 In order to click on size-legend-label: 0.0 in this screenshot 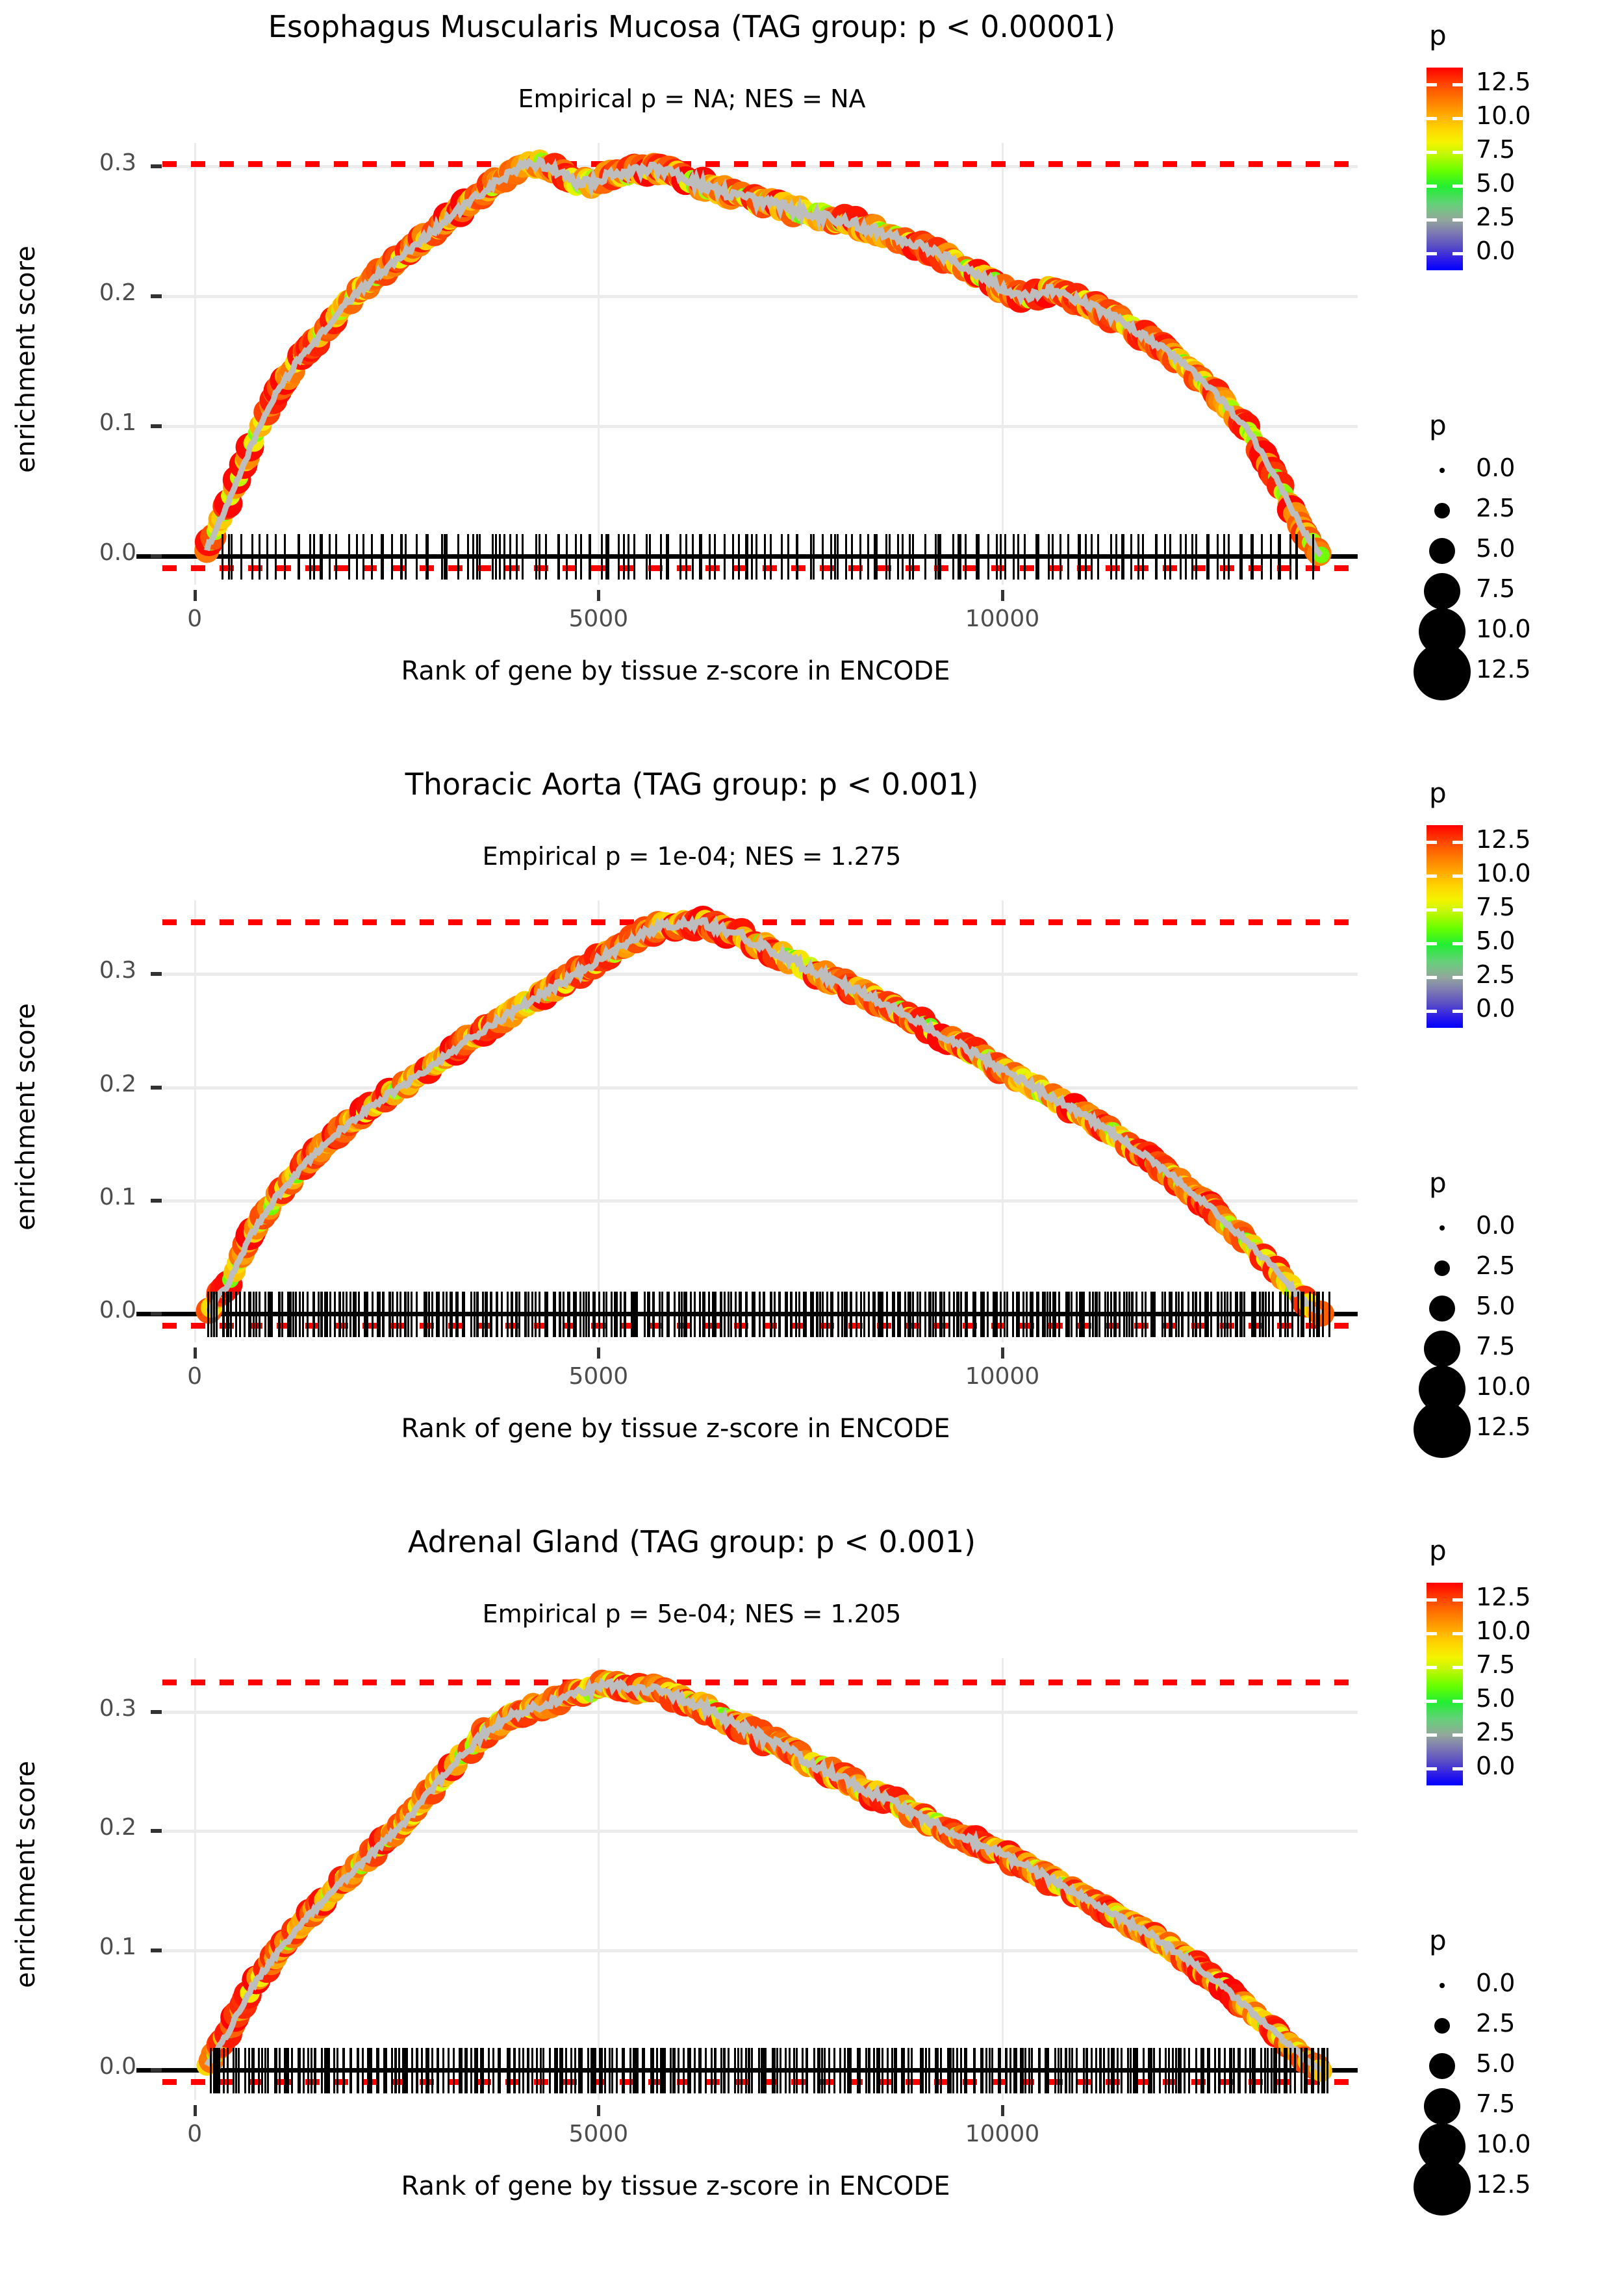, I will do `click(1496, 468)`.